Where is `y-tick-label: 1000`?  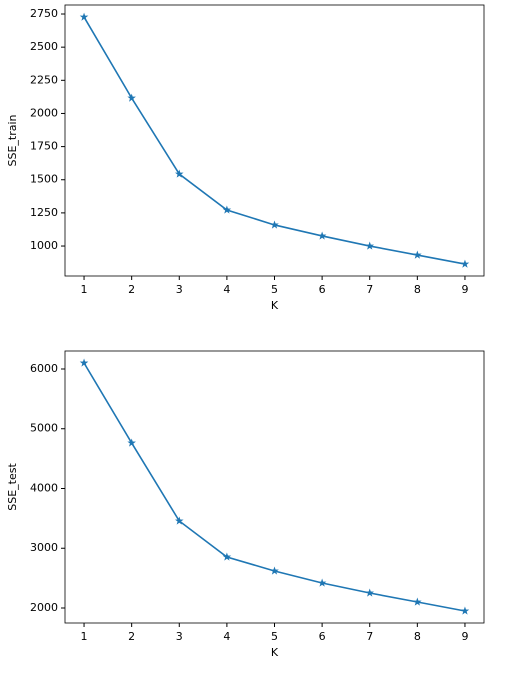
y-tick-label: 1000 is located at coordinates (44, 245).